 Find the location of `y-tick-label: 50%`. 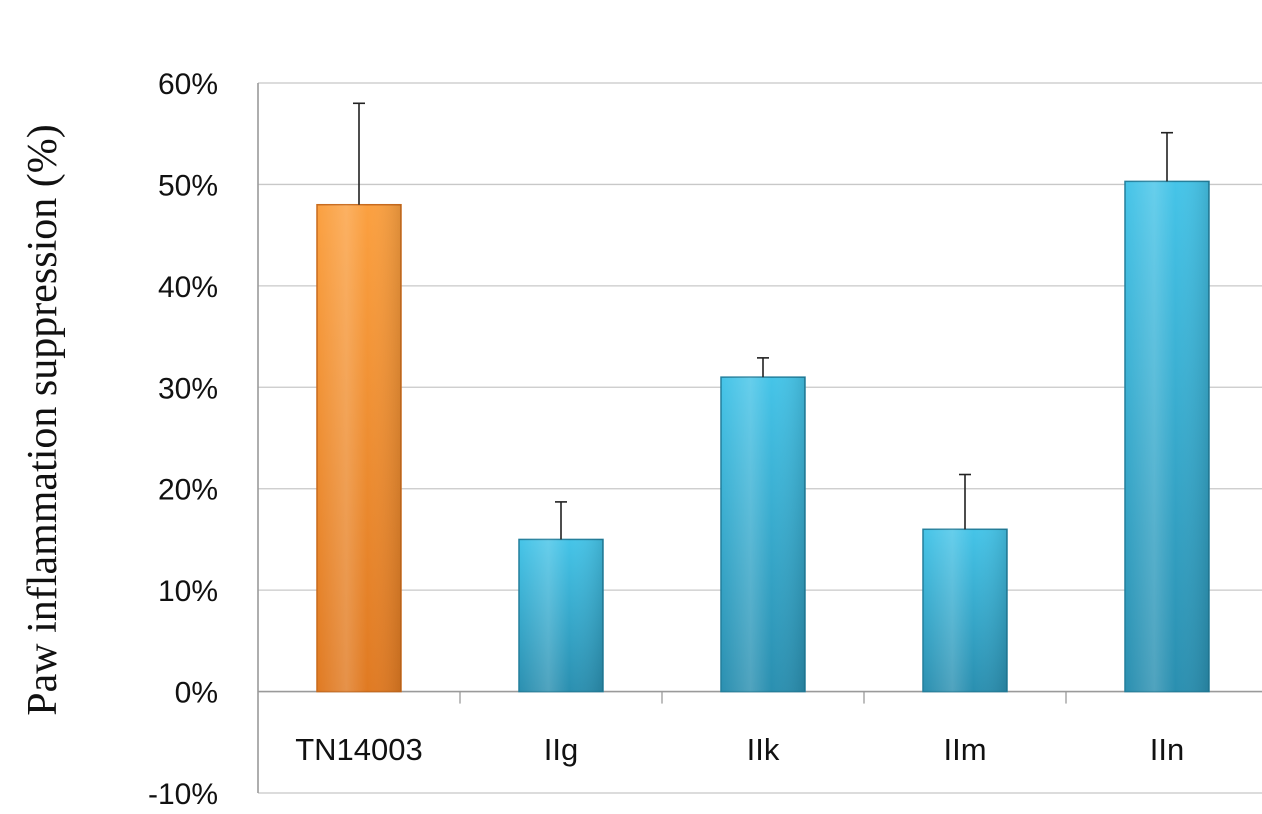

y-tick-label: 50% is located at coordinates (188, 185).